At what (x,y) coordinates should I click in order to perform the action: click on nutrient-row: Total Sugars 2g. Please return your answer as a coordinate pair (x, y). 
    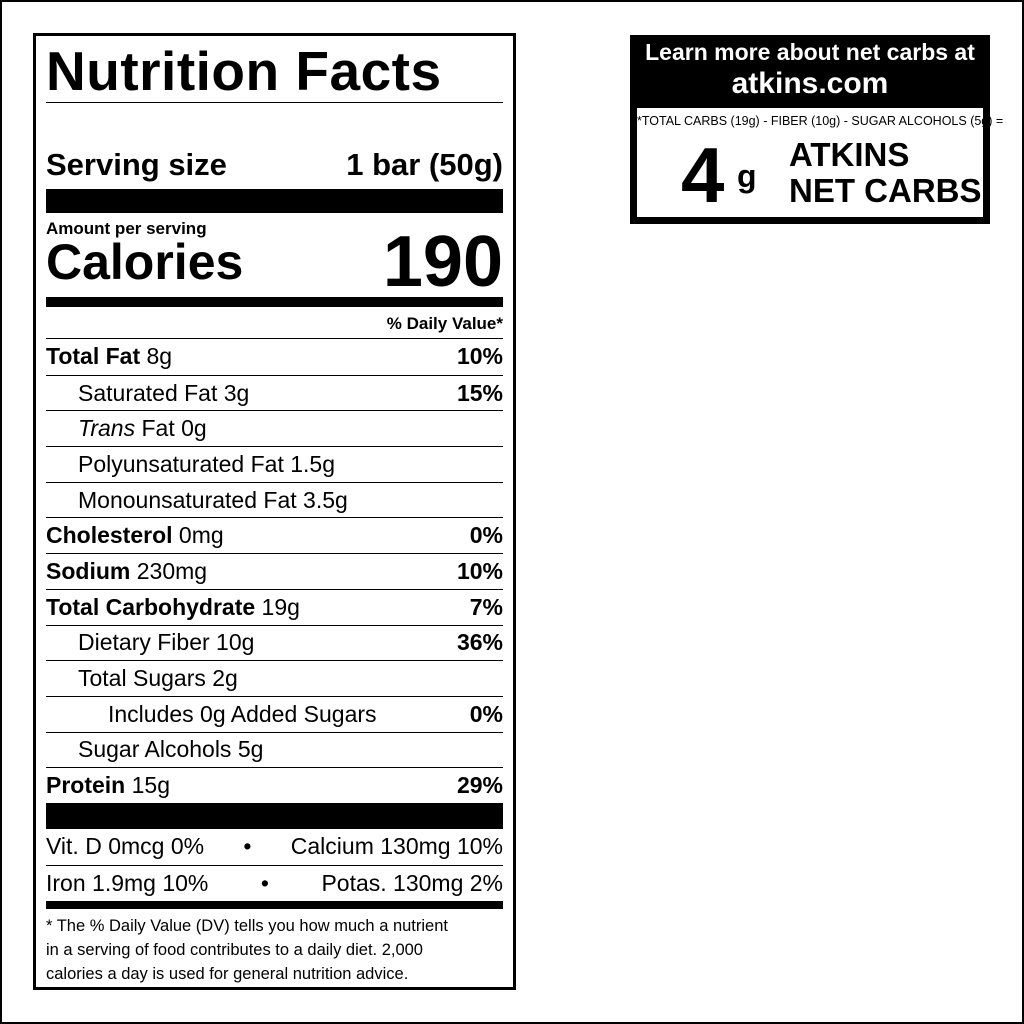
    Looking at the image, I should click on (274, 678).